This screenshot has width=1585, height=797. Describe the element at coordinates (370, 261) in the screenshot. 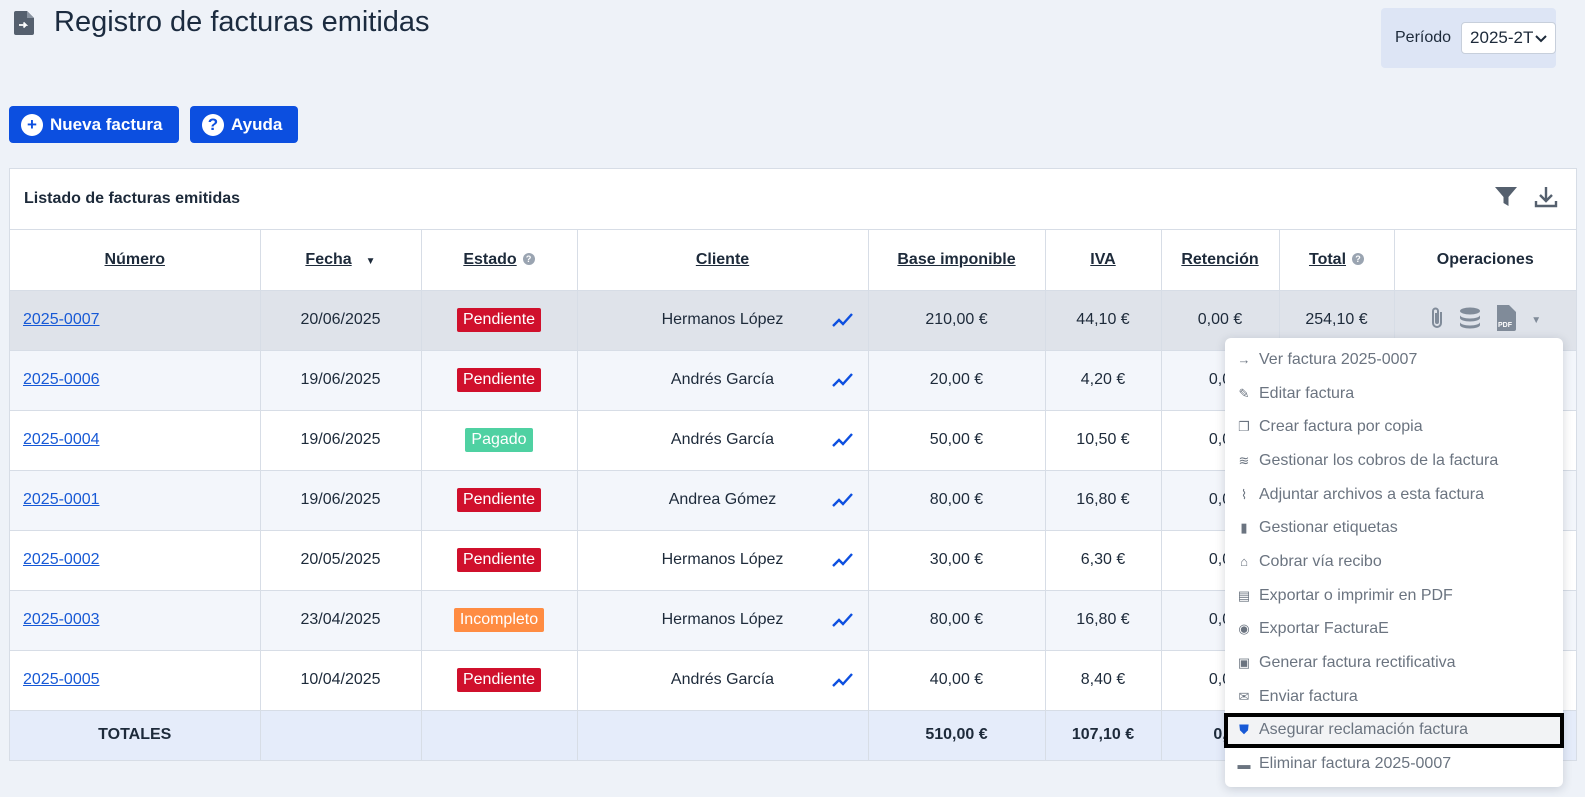

I see `sort-desc-icon: ▼` at that location.